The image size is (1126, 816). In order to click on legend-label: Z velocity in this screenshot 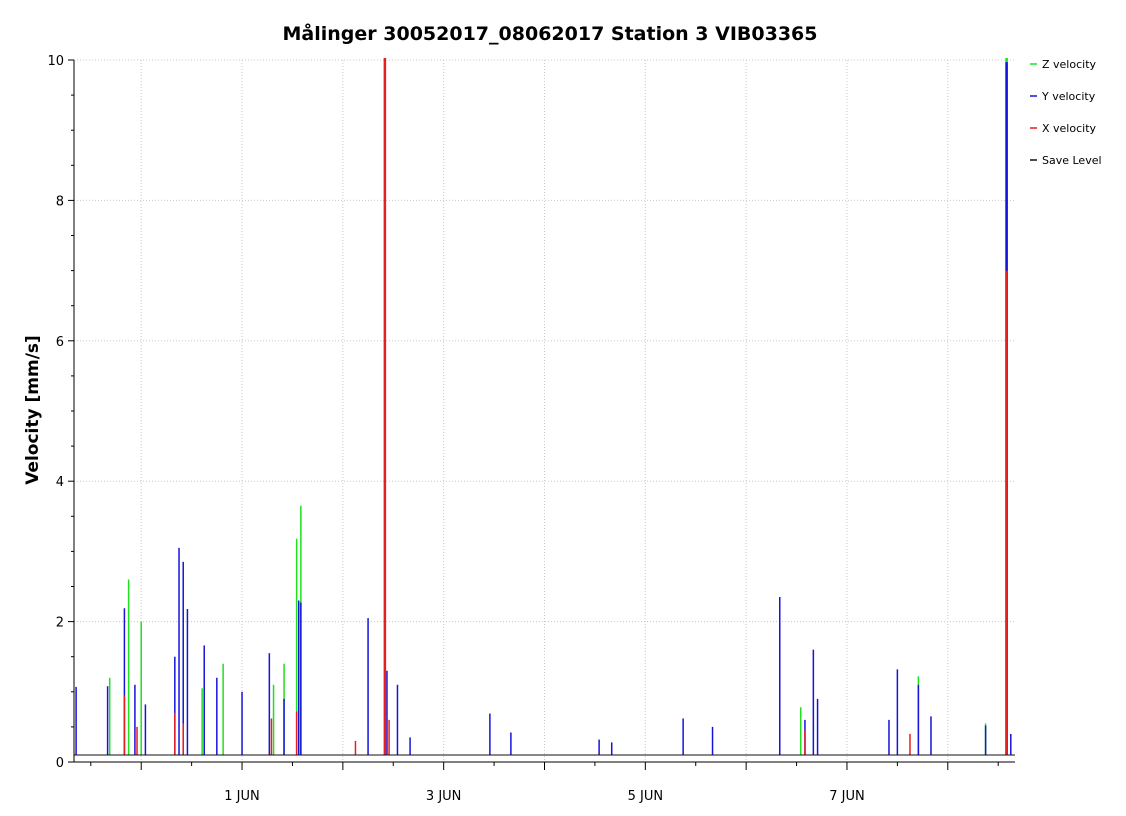, I will do `click(1069, 64)`.